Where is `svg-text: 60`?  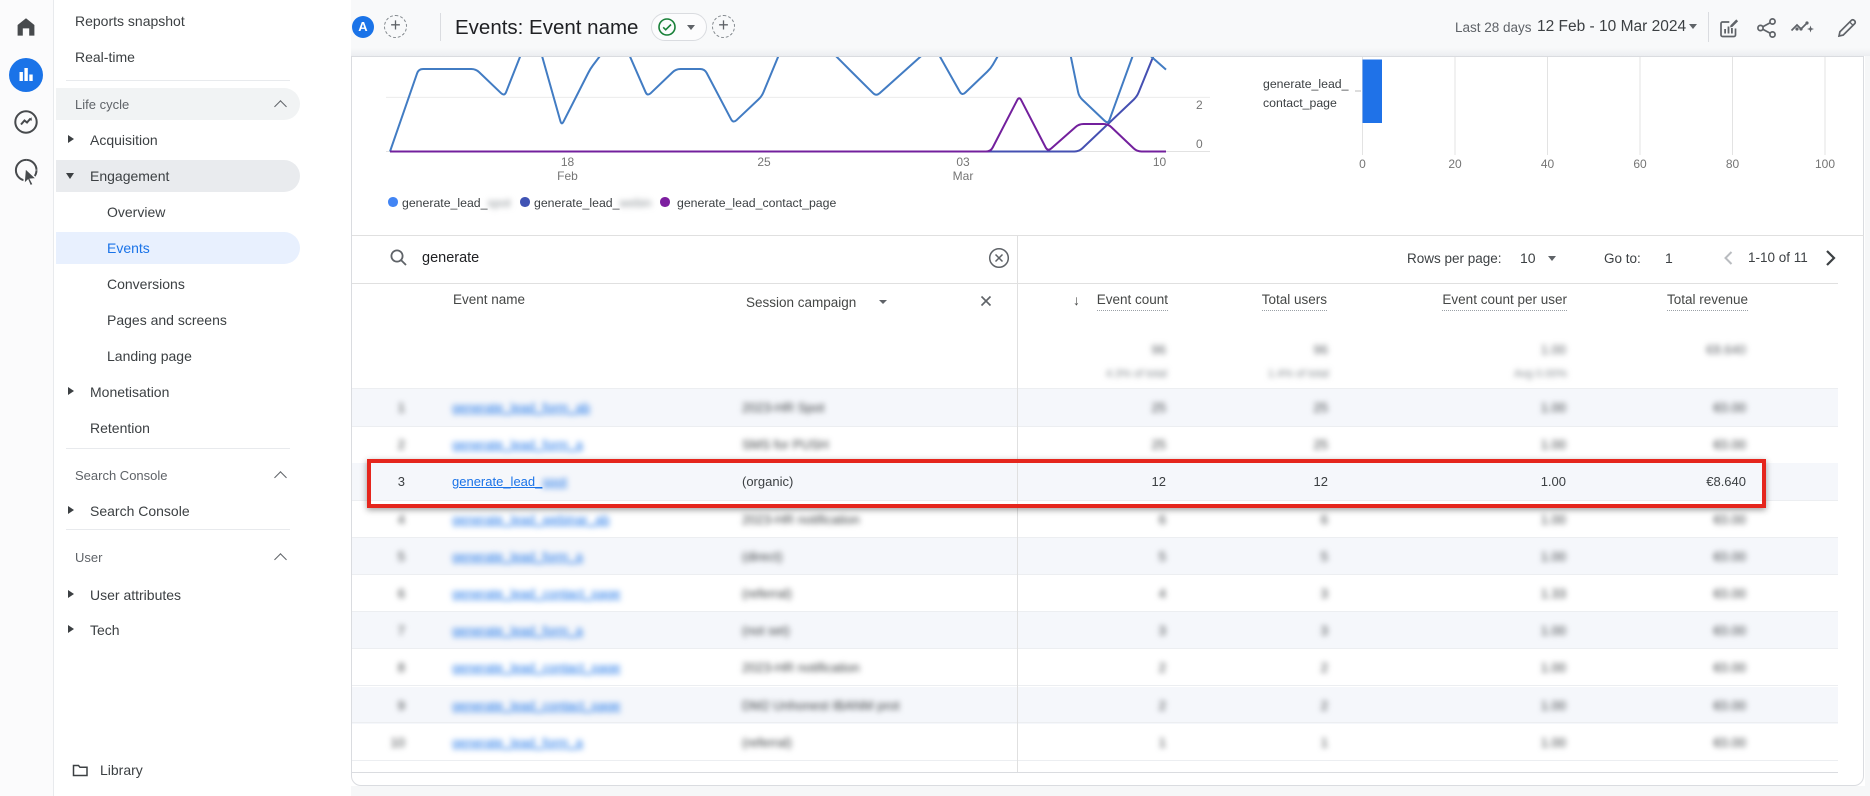
svg-text: 60 is located at coordinates (1640, 164).